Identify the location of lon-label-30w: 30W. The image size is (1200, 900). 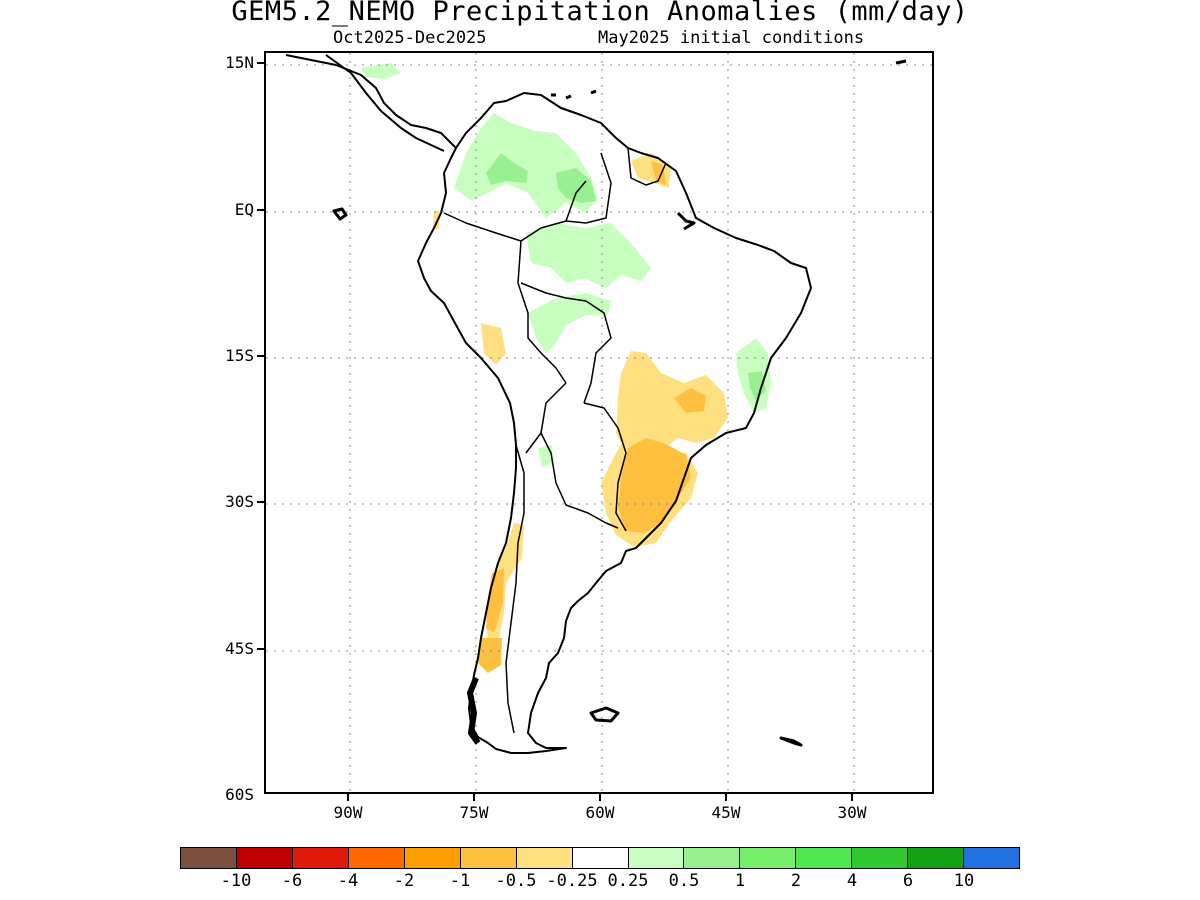
(852, 812).